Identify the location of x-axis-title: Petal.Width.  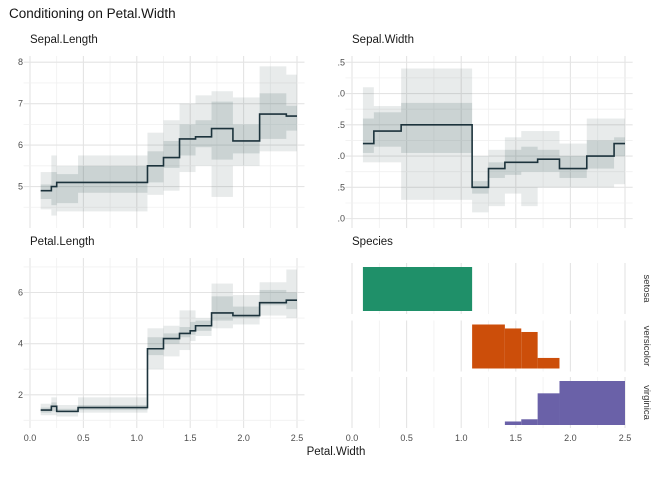
(336, 452).